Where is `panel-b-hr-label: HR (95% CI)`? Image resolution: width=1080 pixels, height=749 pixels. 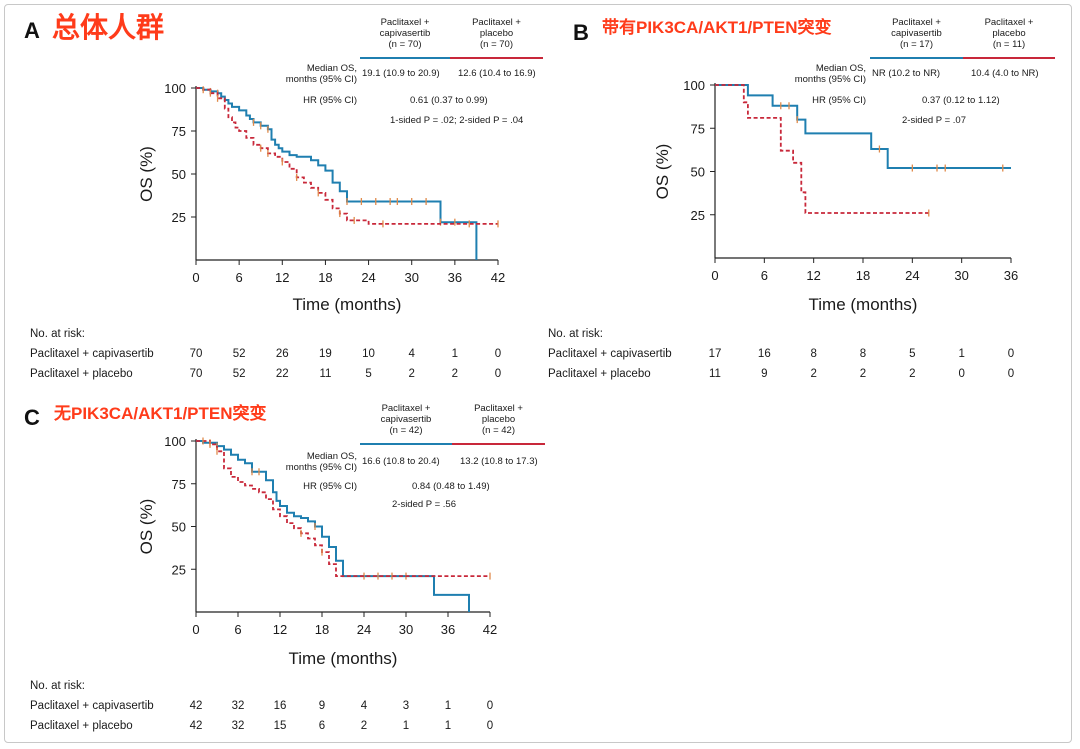
panel-b-hr-label: HR (95% CI) is located at coordinates (839, 100).